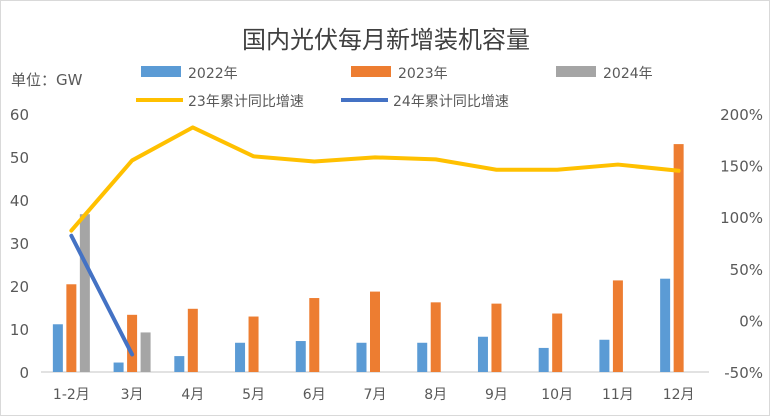 The height and width of the screenshot is (416, 770). I want to click on y2-tick-label: 200%, so click(741, 115).